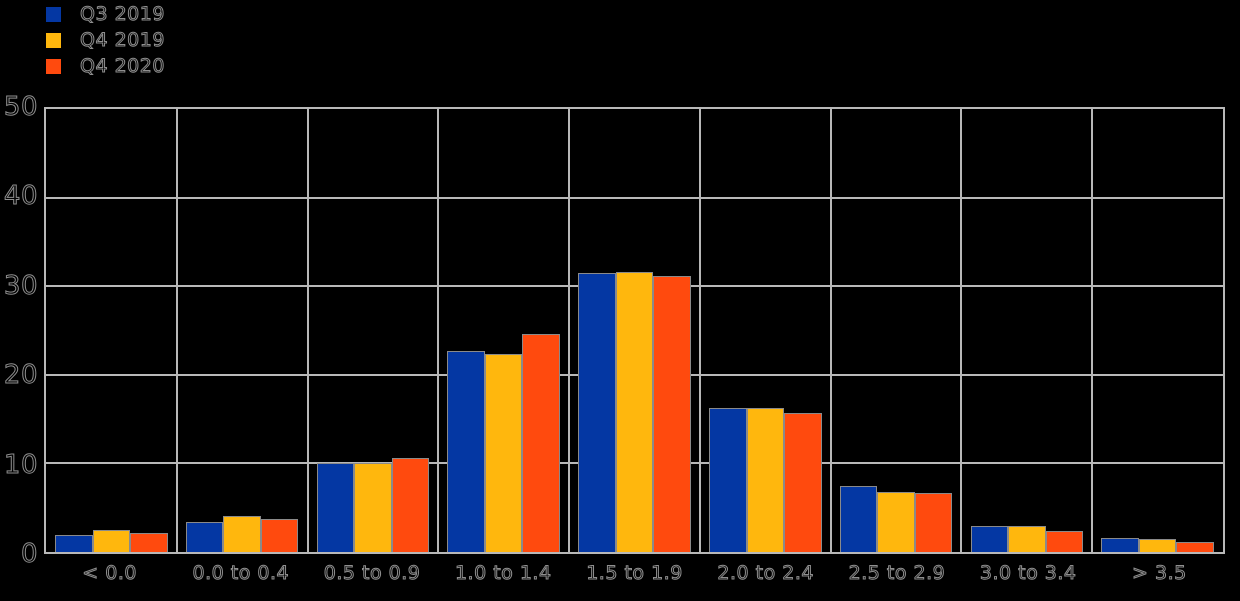 The width and height of the screenshot is (1240, 601). I want to click on legend-row: Q3 2019, so click(105, 14).